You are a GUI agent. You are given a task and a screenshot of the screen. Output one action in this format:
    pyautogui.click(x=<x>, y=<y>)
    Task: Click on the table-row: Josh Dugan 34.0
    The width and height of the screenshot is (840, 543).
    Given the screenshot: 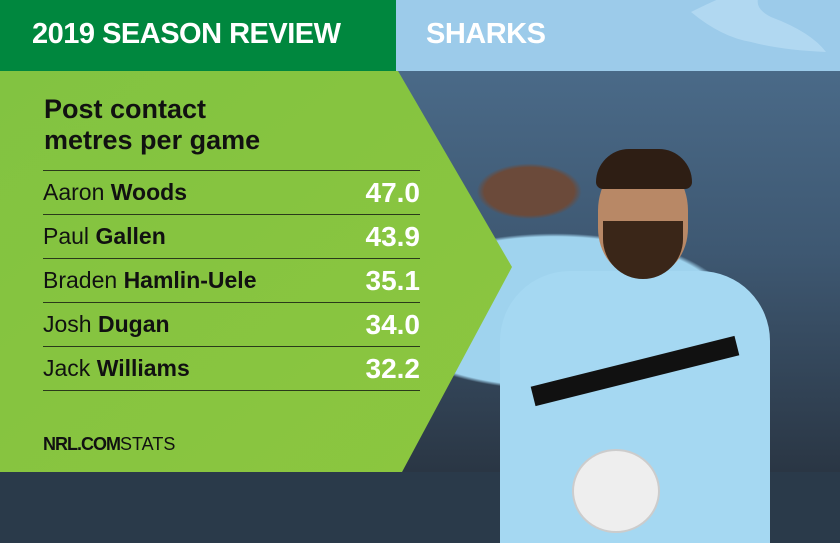 What is the action you would take?
    pyautogui.click(x=231, y=325)
    